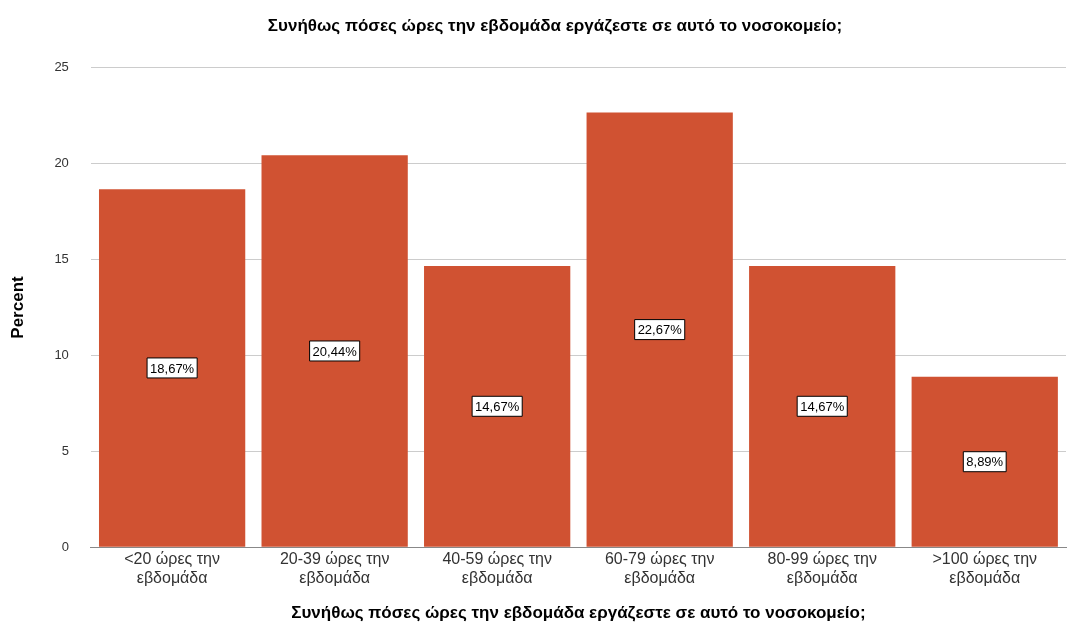 The height and width of the screenshot is (633, 1070). I want to click on data-label: 8,89%, so click(985, 462).